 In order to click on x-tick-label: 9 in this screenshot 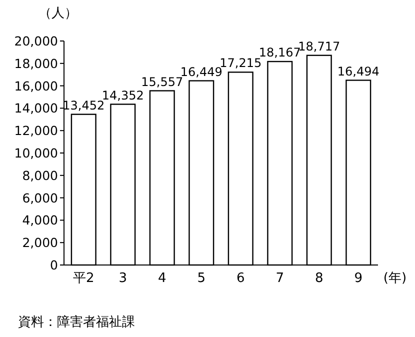, I will do `click(358, 278)`.